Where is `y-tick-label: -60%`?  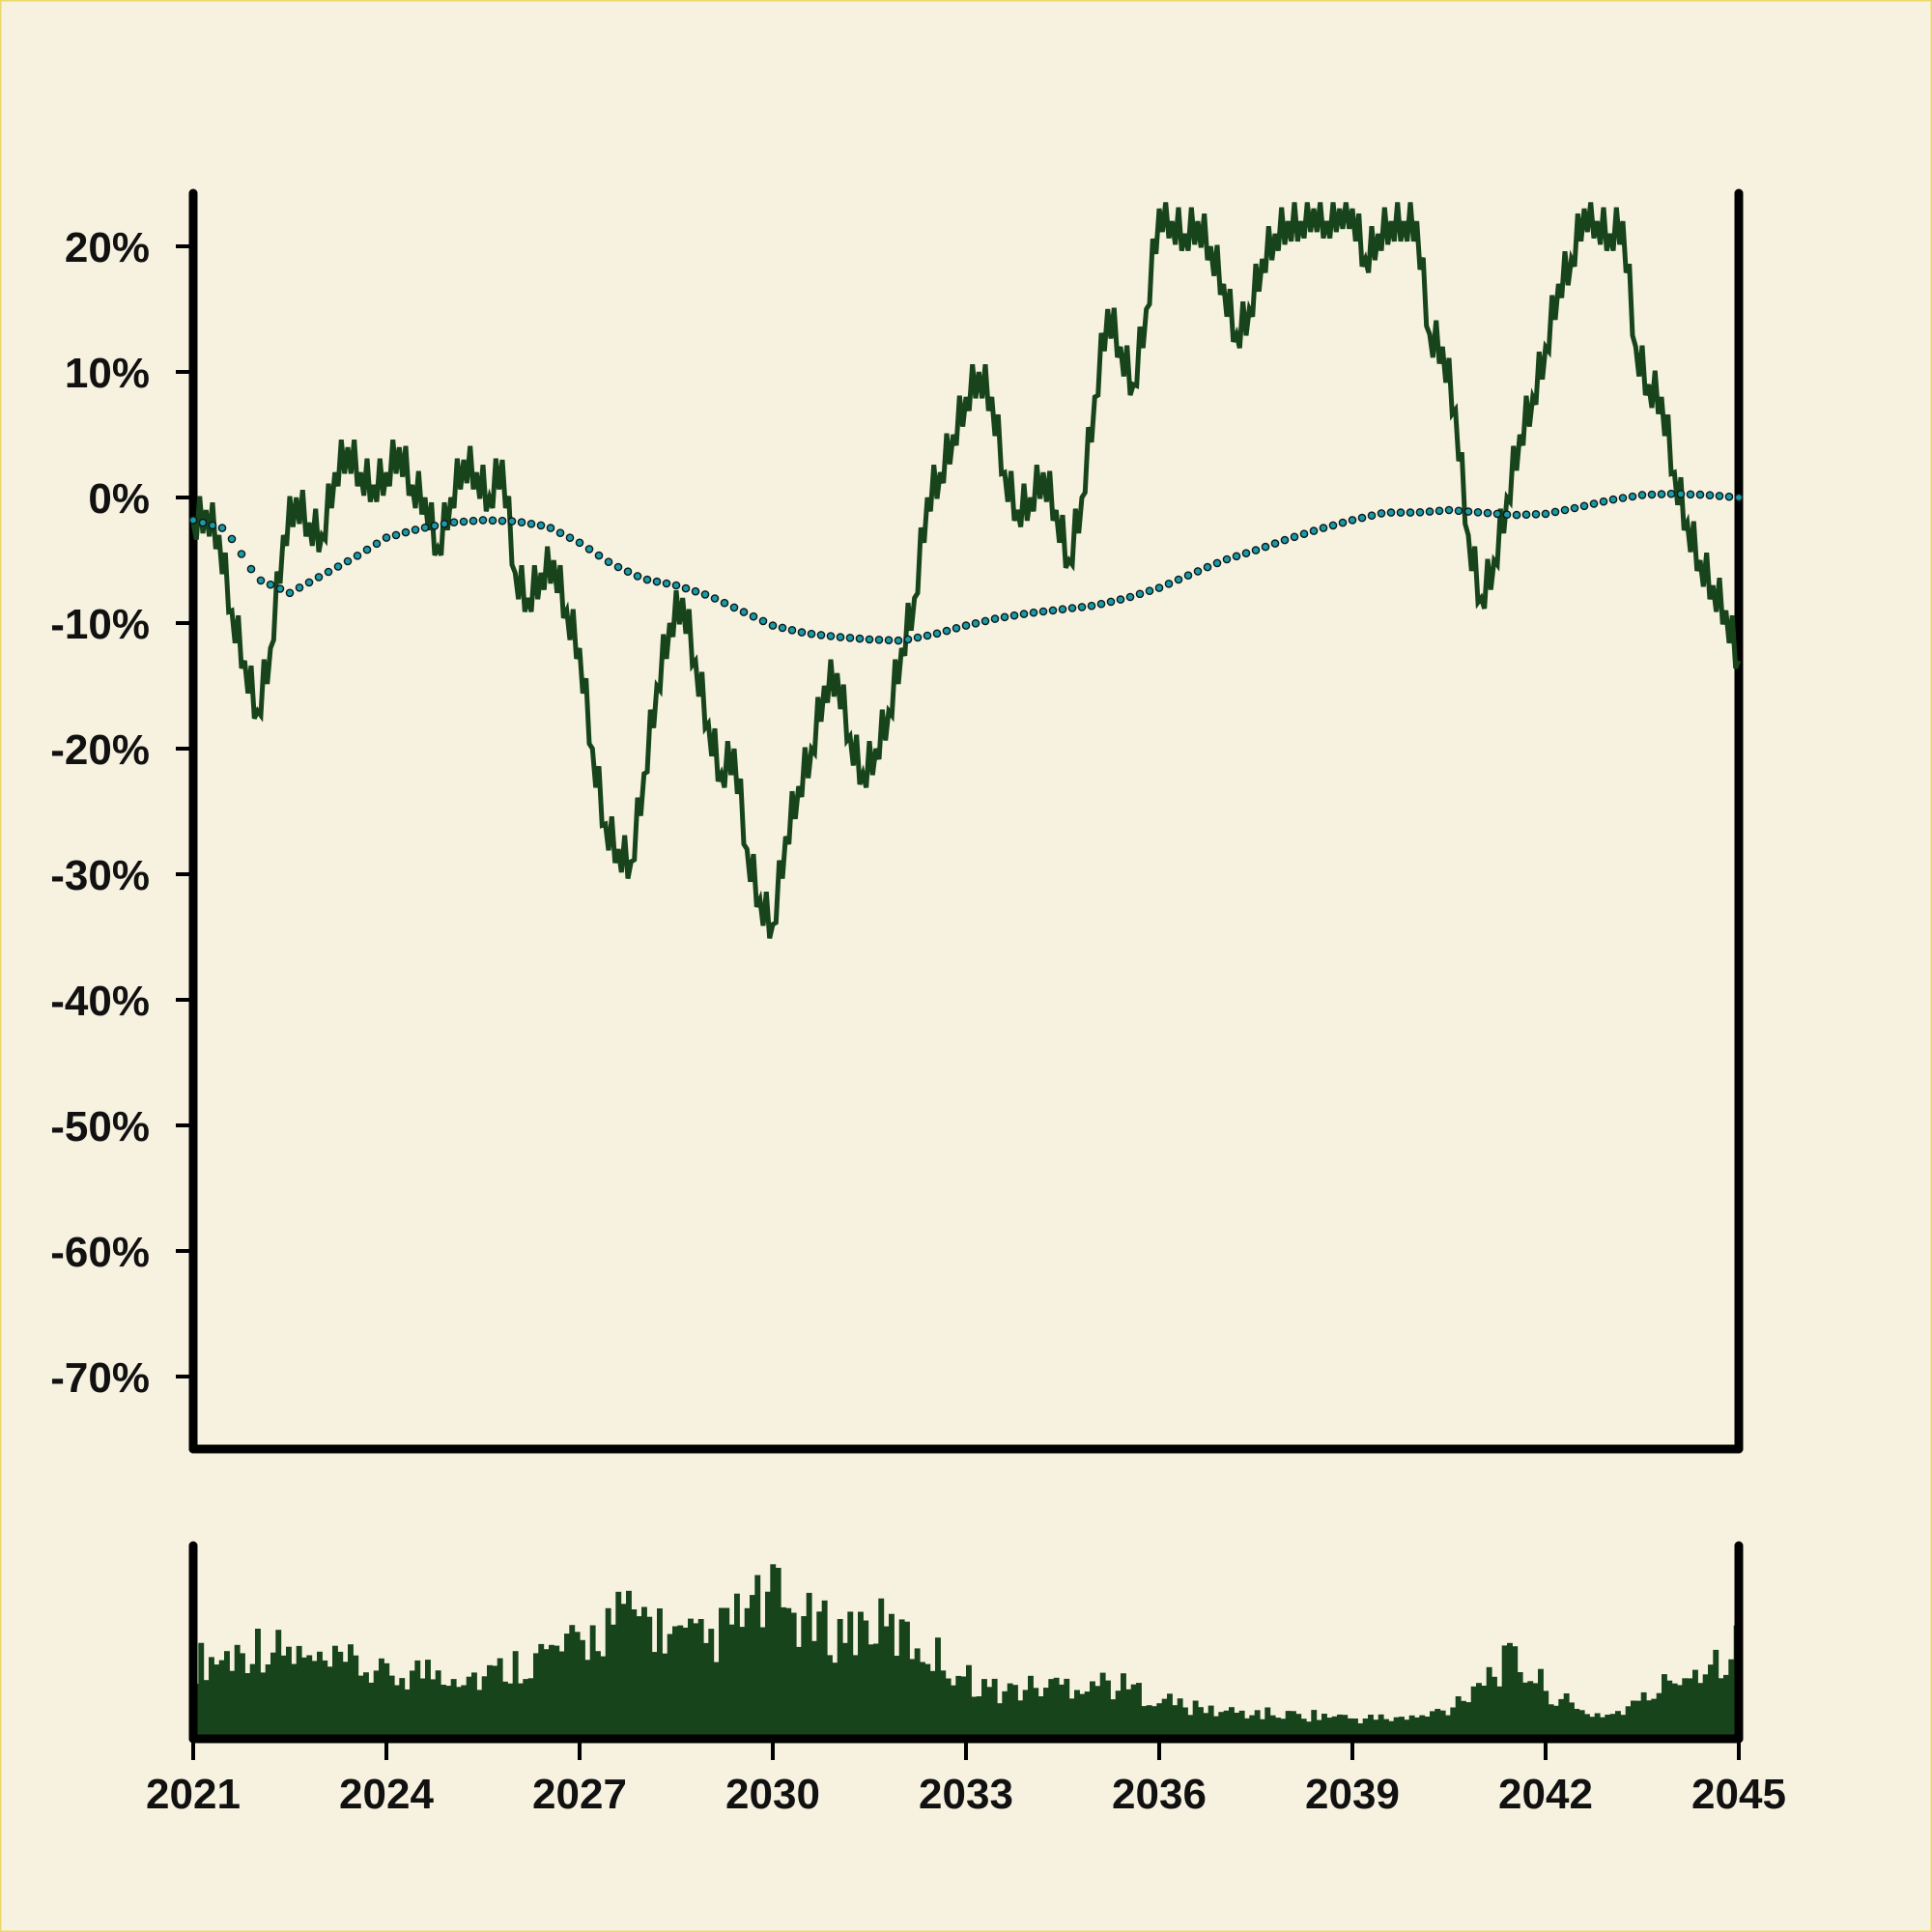 y-tick-label: -60% is located at coordinates (100, 1252).